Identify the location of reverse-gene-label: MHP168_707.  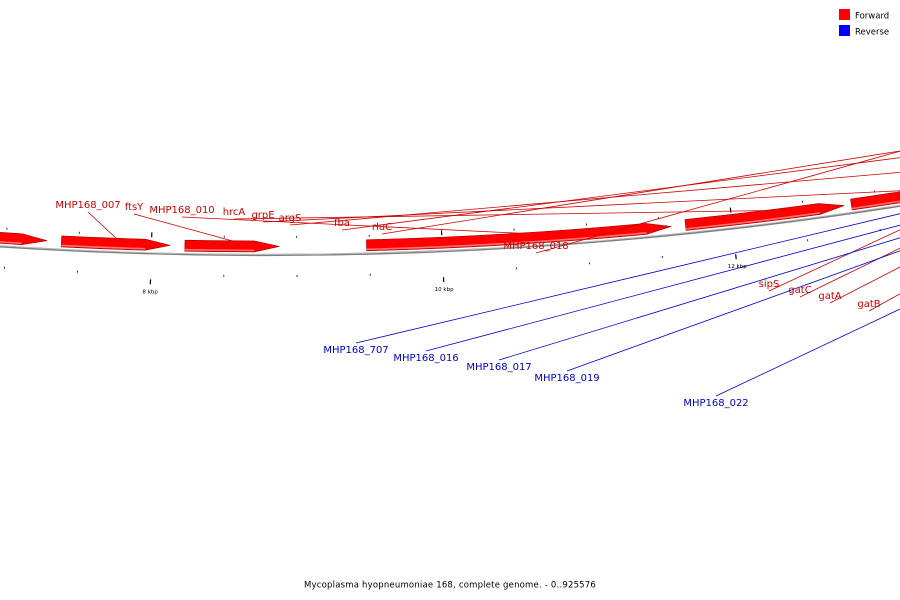
(355, 350).